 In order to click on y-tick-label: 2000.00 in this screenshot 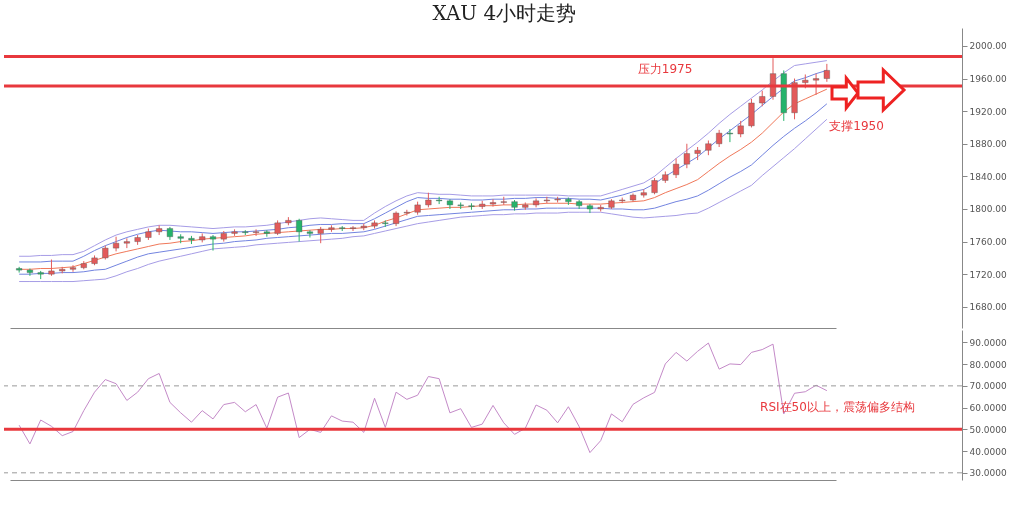, I will do `click(988, 46)`.